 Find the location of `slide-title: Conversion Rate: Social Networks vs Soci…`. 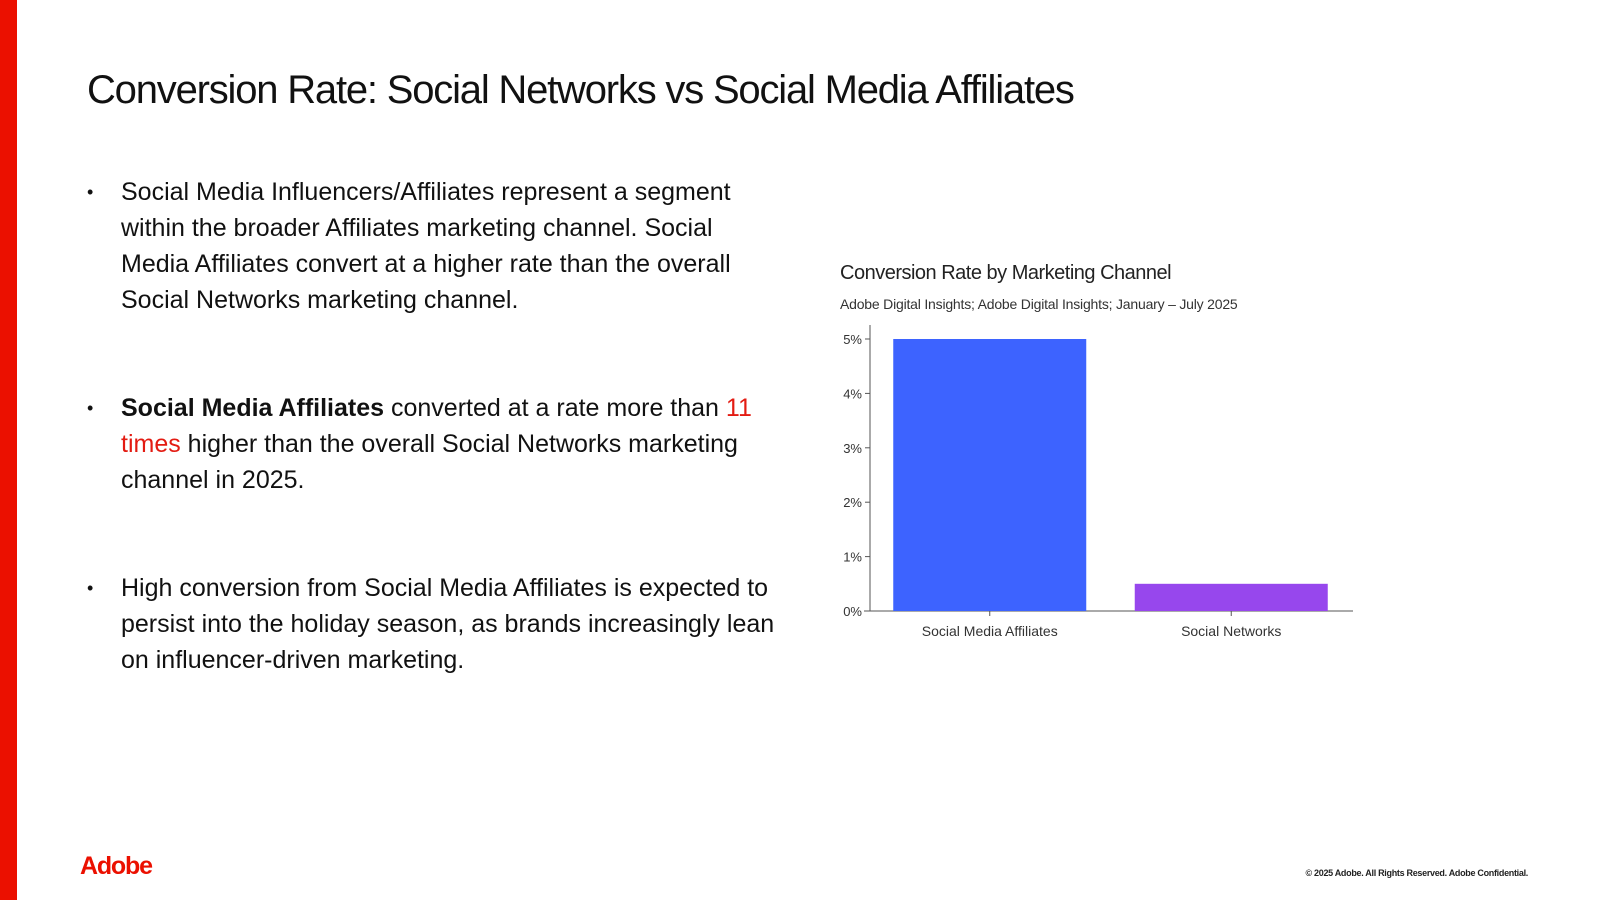

slide-title: Conversion Rate: Social Networks vs Soci… is located at coordinates (581, 90).